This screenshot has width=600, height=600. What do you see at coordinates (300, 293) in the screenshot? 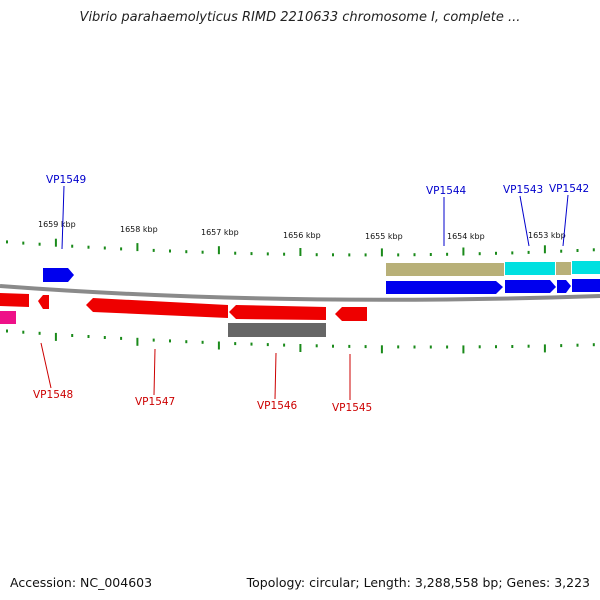
I see `chromosome-backbone` at bounding box center [300, 293].